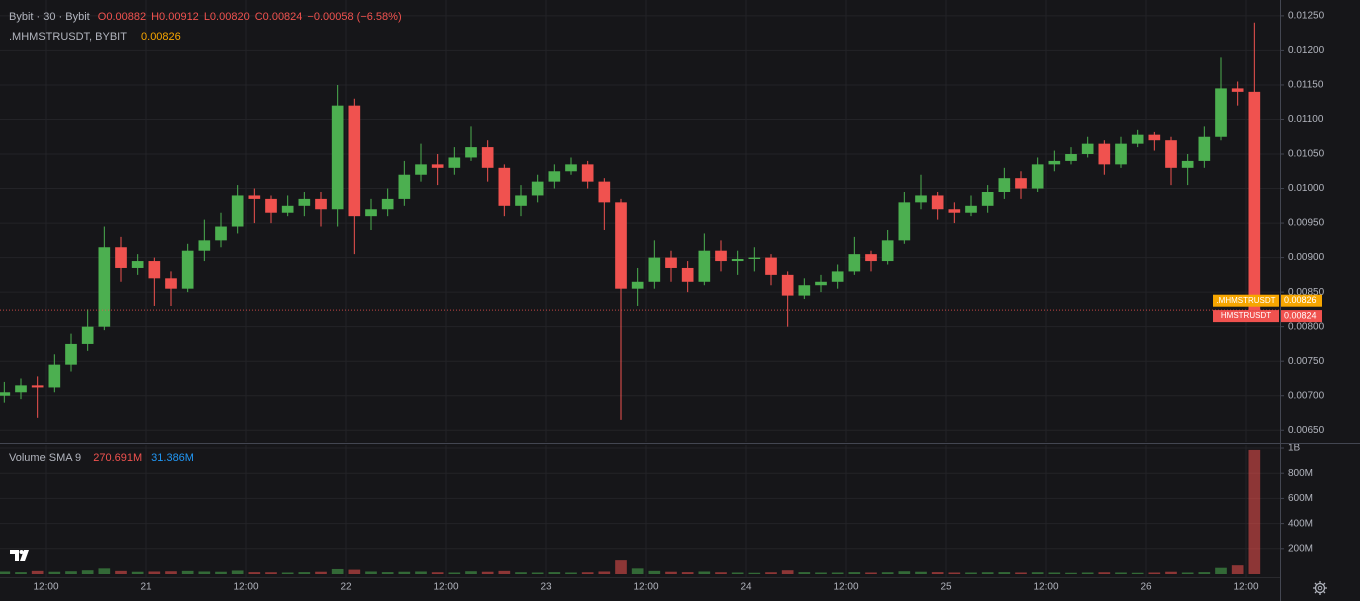  I want to click on settings-button, so click(1320, 588).